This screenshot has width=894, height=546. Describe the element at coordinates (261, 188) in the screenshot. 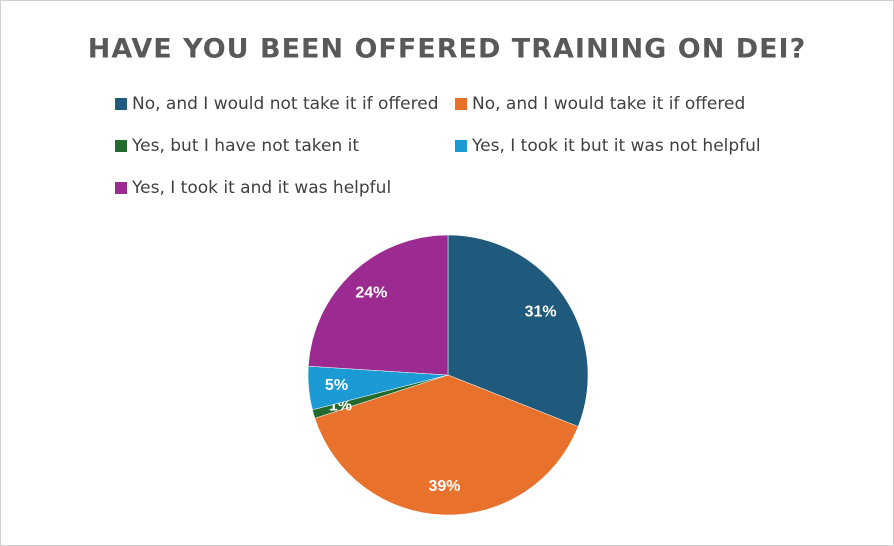

I see `legend-label: Yes, I took it and it was helpful` at that location.